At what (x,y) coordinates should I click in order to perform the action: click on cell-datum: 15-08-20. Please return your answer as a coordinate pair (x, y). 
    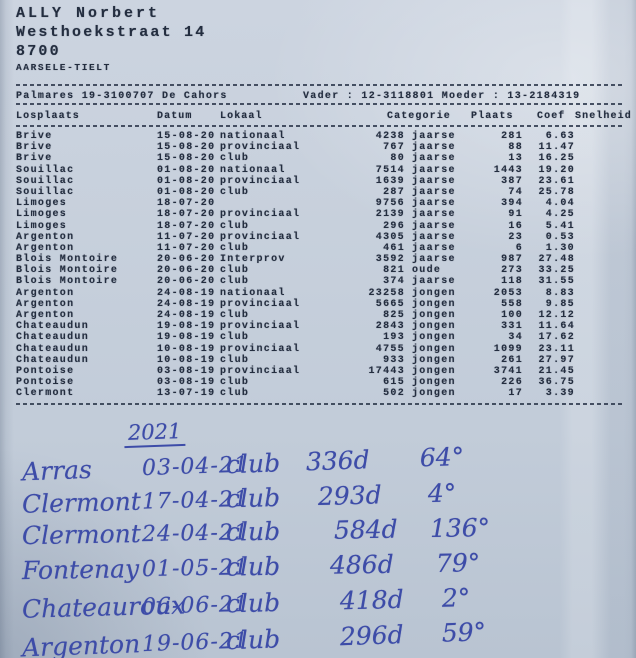
    Looking at the image, I should click on (186, 148).